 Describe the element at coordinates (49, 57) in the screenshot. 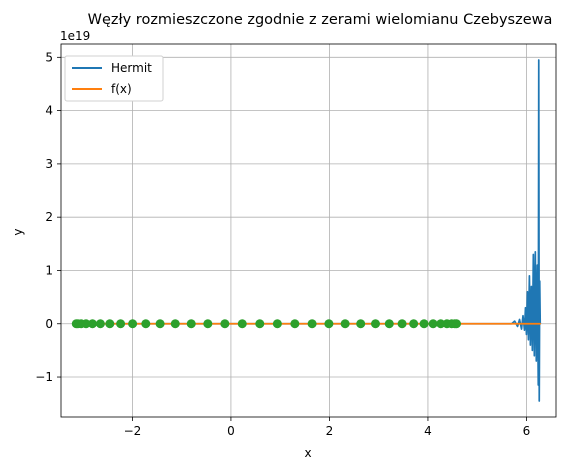

I see `y-tick-label: 5` at that location.